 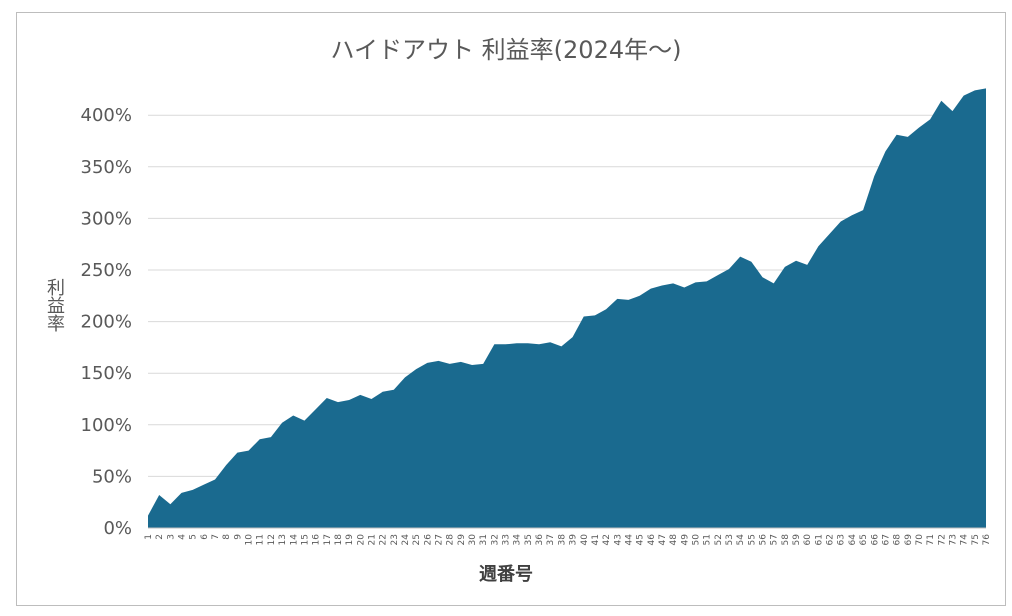 What do you see at coordinates (574, 540) in the screenshot?
I see `x-tick-label: 39` at bounding box center [574, 540].